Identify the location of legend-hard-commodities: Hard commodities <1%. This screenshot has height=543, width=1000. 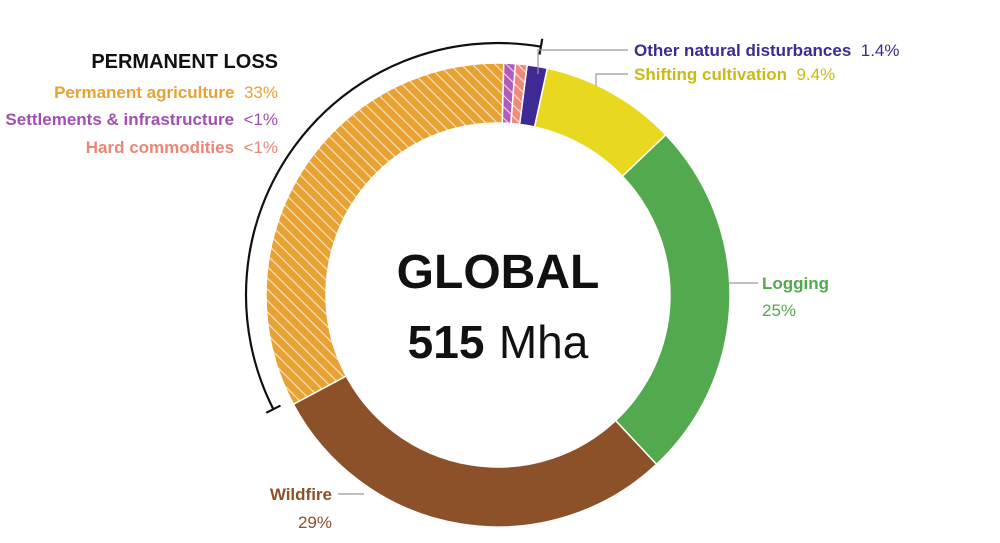
(182, 147).